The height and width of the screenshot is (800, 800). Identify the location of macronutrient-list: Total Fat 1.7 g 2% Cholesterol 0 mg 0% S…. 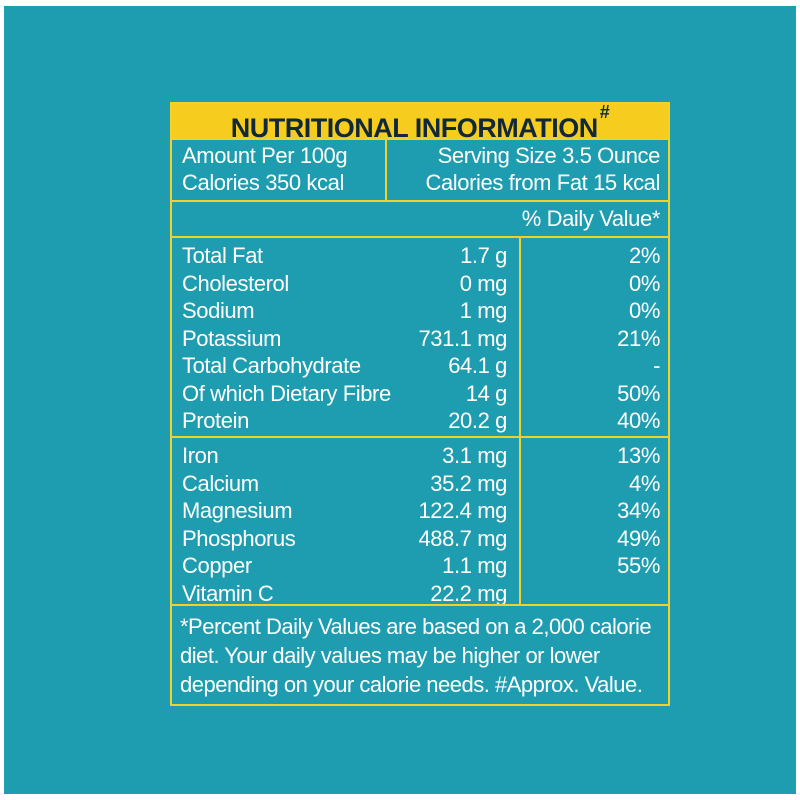
(420, 338).